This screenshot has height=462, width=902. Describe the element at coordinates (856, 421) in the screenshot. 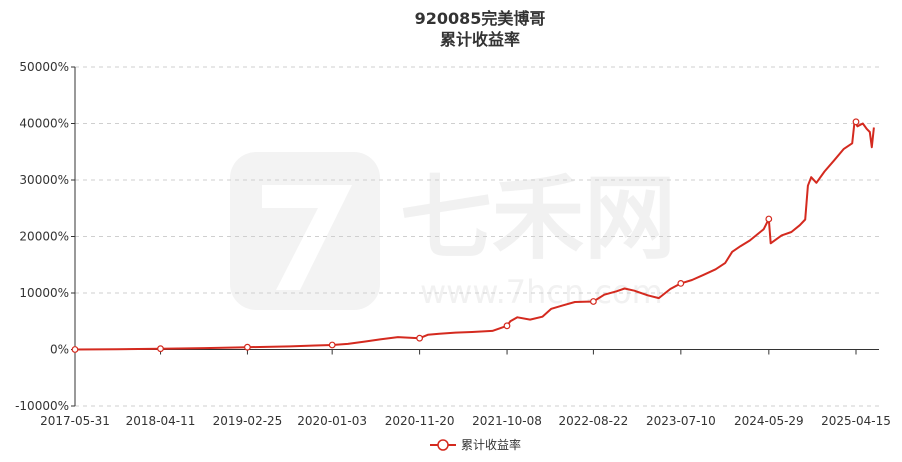

I see `x-tick-label: 2025-04-15` at that location.